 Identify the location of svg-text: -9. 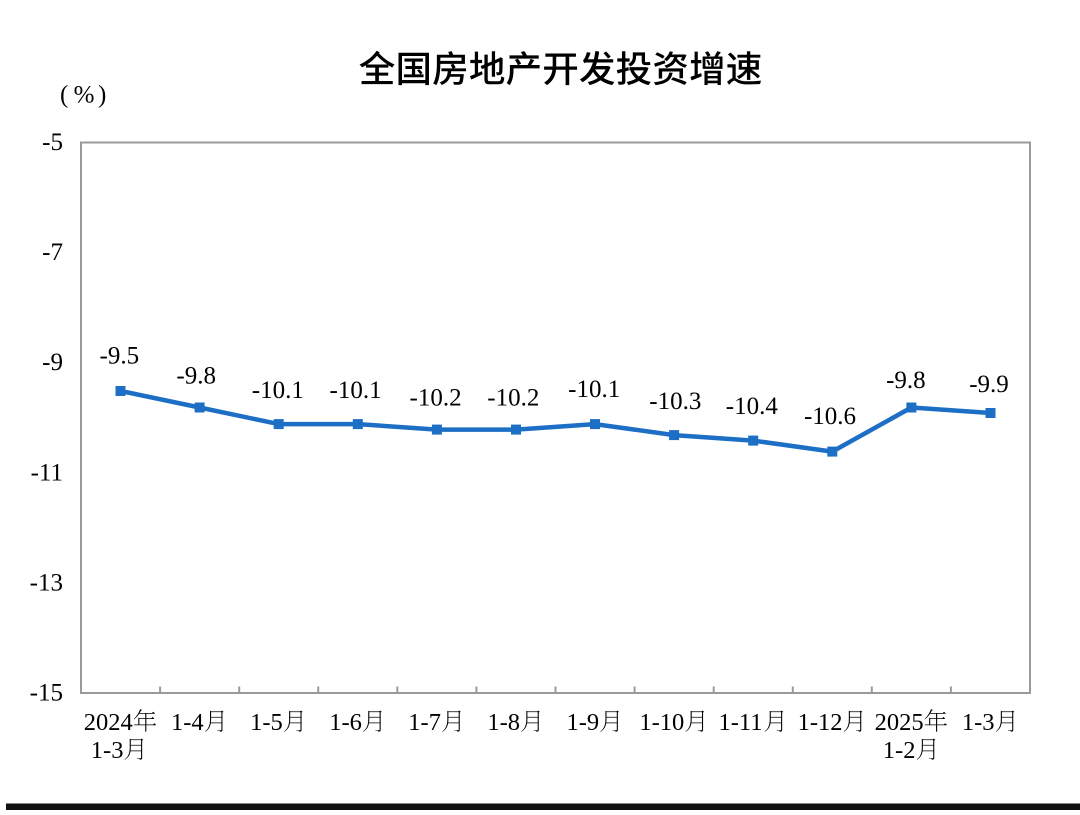
(52, 362).